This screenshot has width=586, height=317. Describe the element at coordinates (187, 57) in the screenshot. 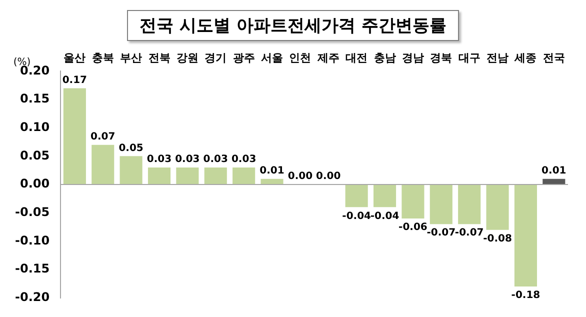

I see `x-tick-label: 강원` at that location.